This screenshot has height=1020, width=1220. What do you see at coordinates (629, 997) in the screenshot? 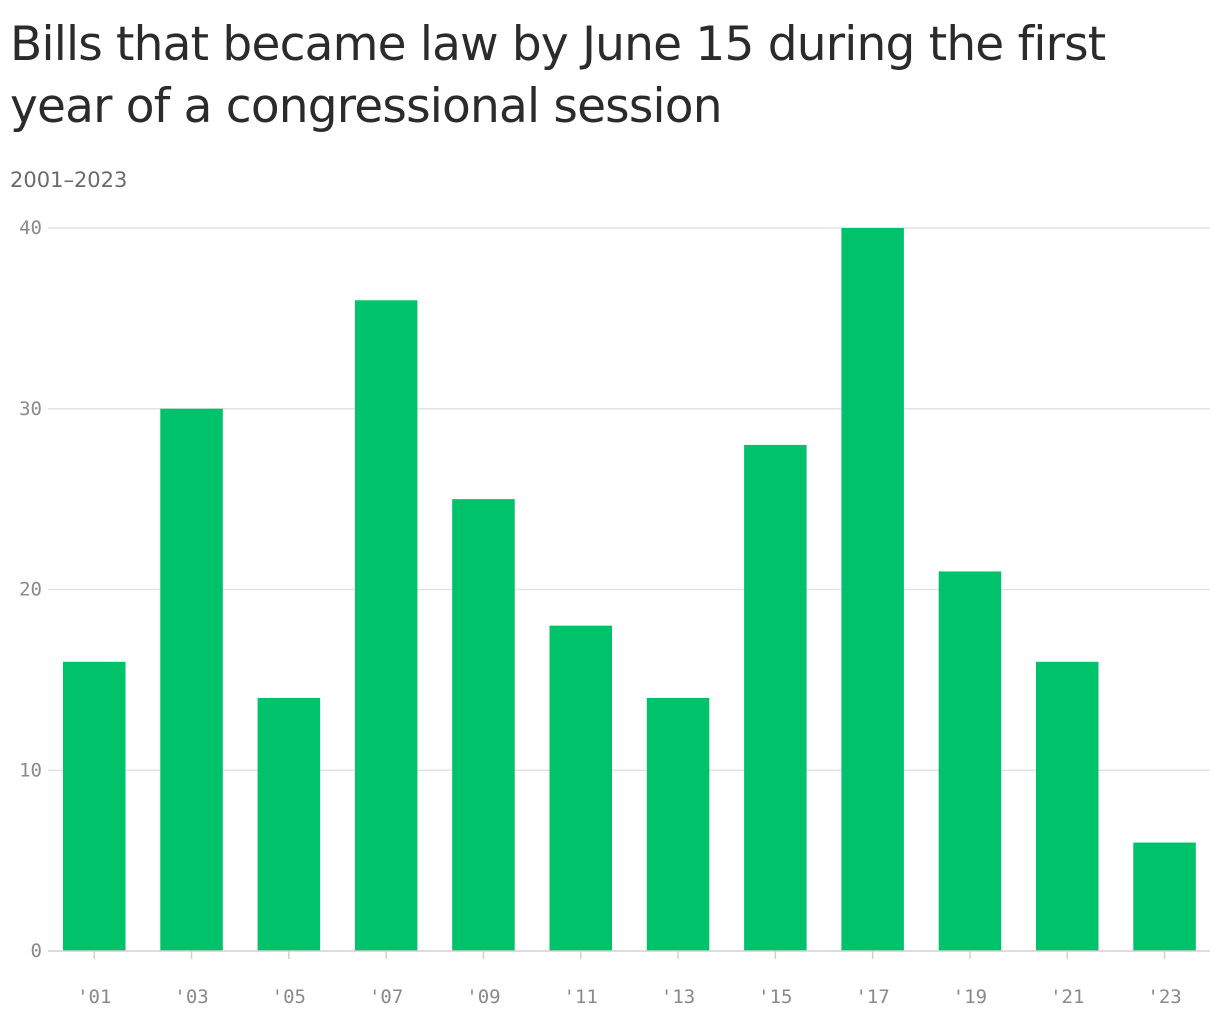
I see `x-axis-labels: '01 '03 '05 '07 '09 '11 '13 '15 '17 '19 '21 '23` at bounding box center [629, 997].